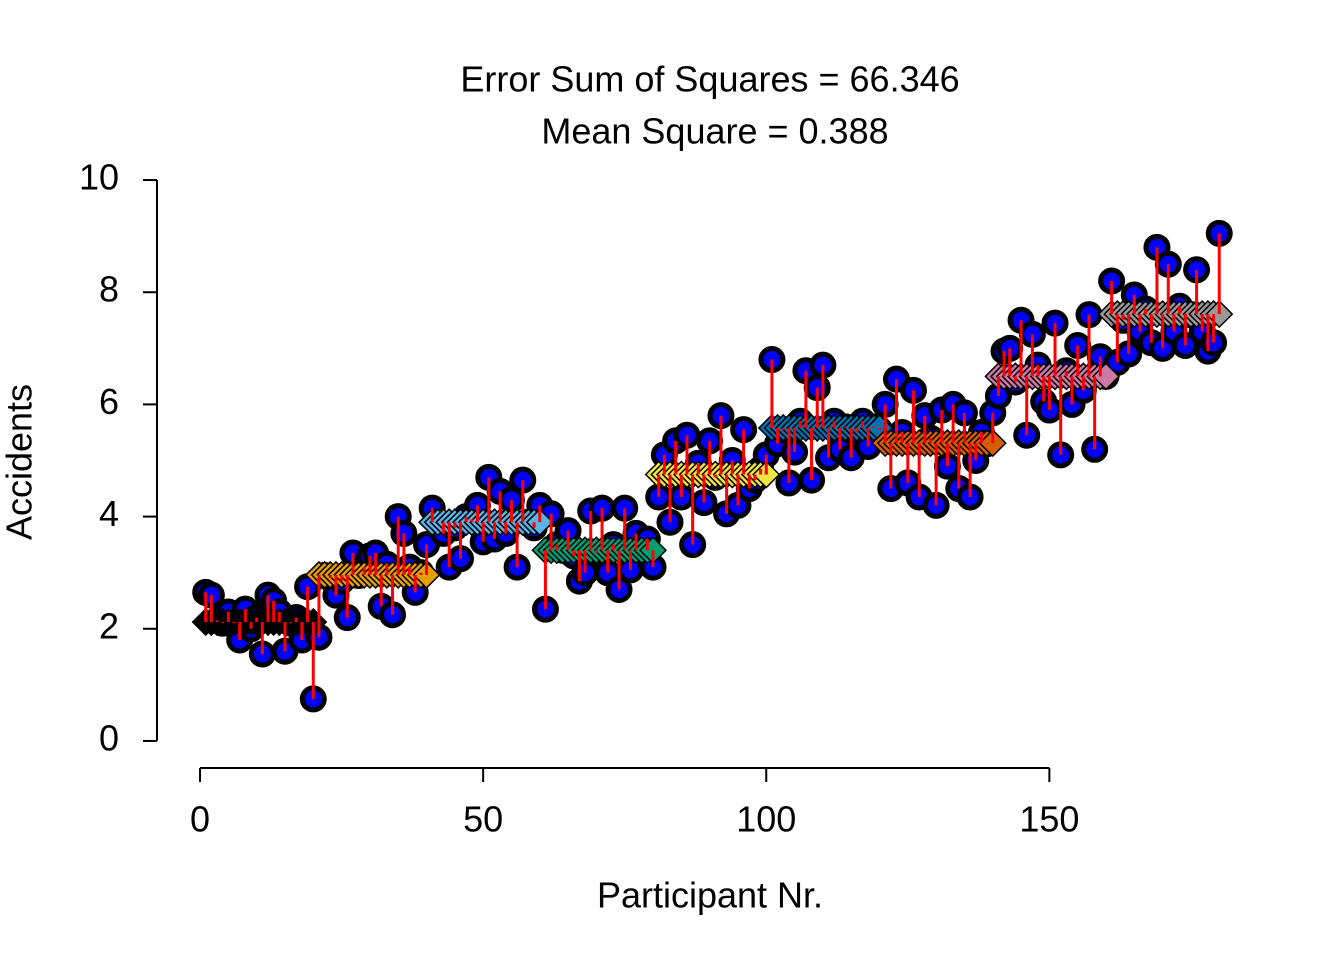 The height and width of the screenshot is (960, 1344). What do you see at coordinates (99, 177) in the screenshot?
I see `y-tick-label: 10` at bounding box center [99, 177].